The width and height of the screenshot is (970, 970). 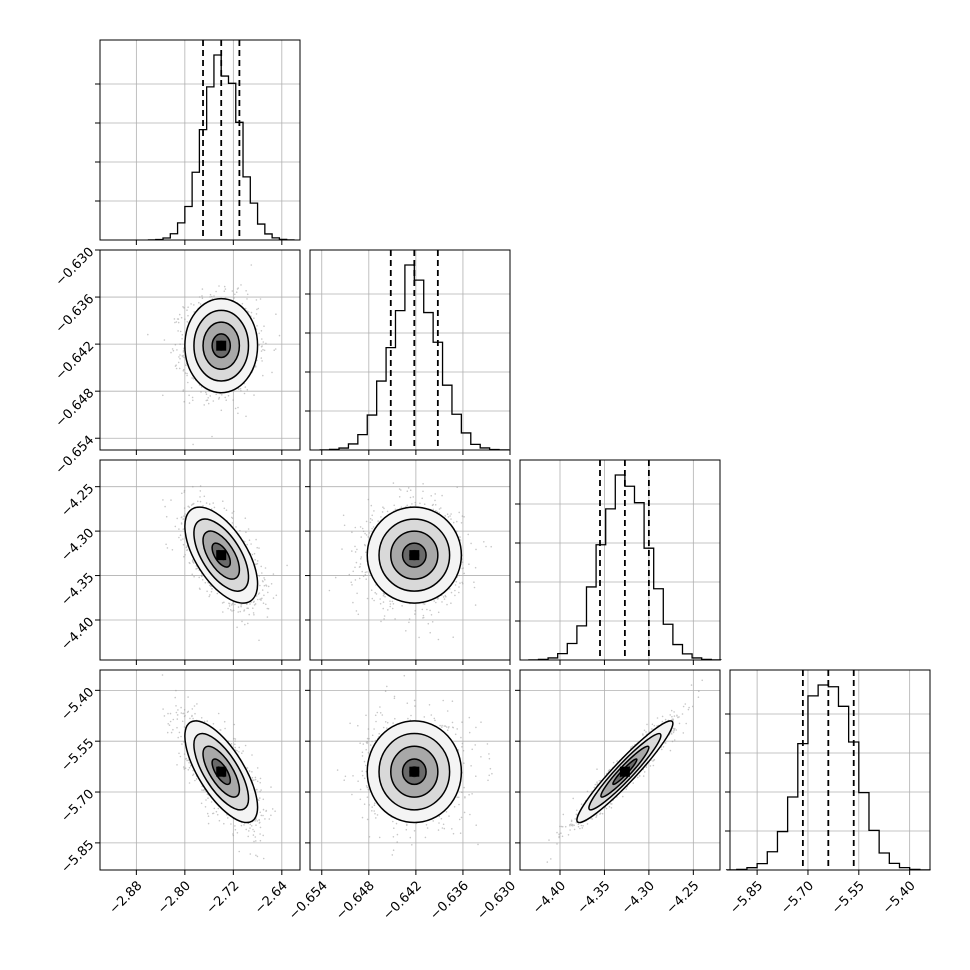 I want to click on ytick-label: −4.40, so click(x=78, y=634).